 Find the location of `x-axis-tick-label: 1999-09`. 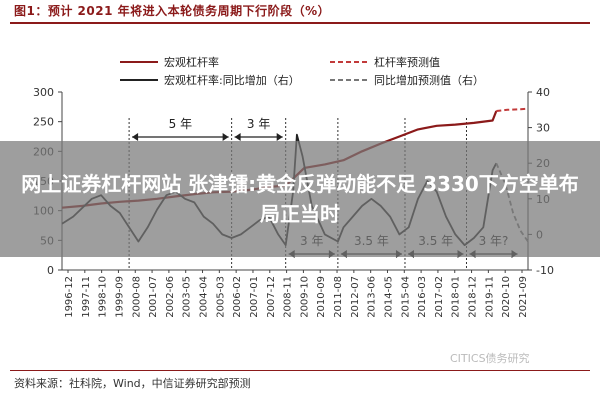

x-axis-tick-label: 1999-09 is located at coordinates (119, 297).